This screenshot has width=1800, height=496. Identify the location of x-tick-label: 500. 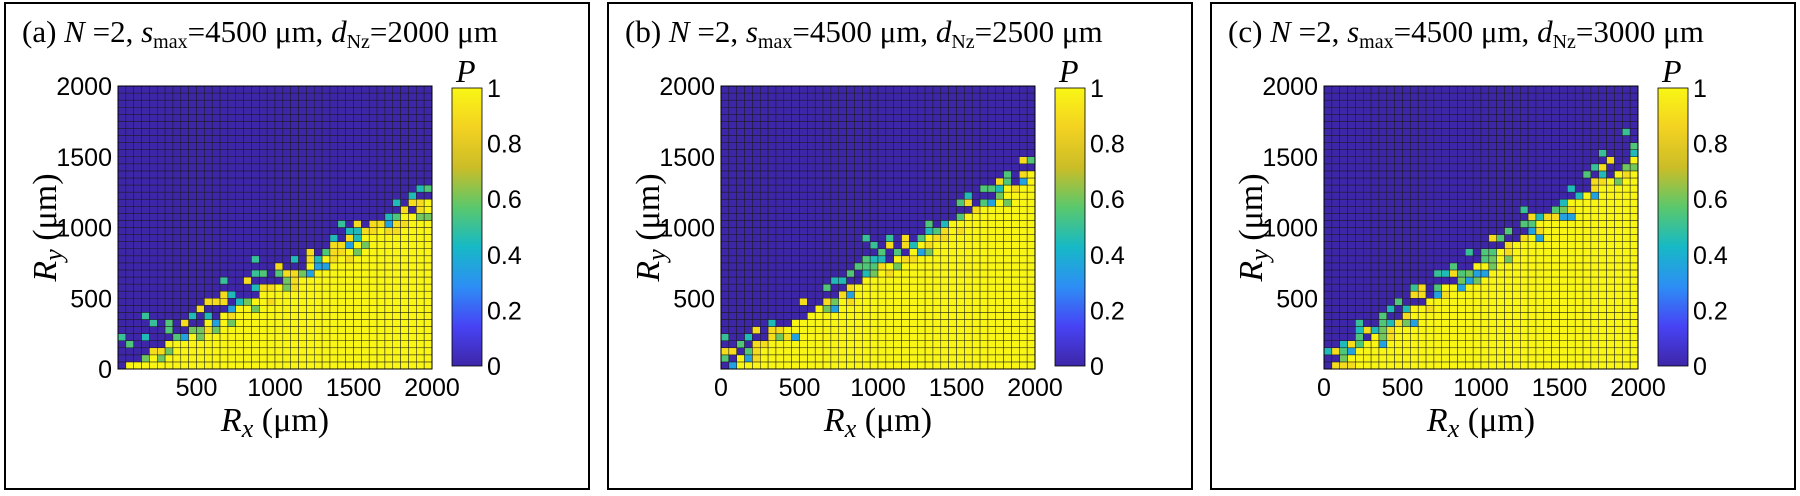
(197, 388).